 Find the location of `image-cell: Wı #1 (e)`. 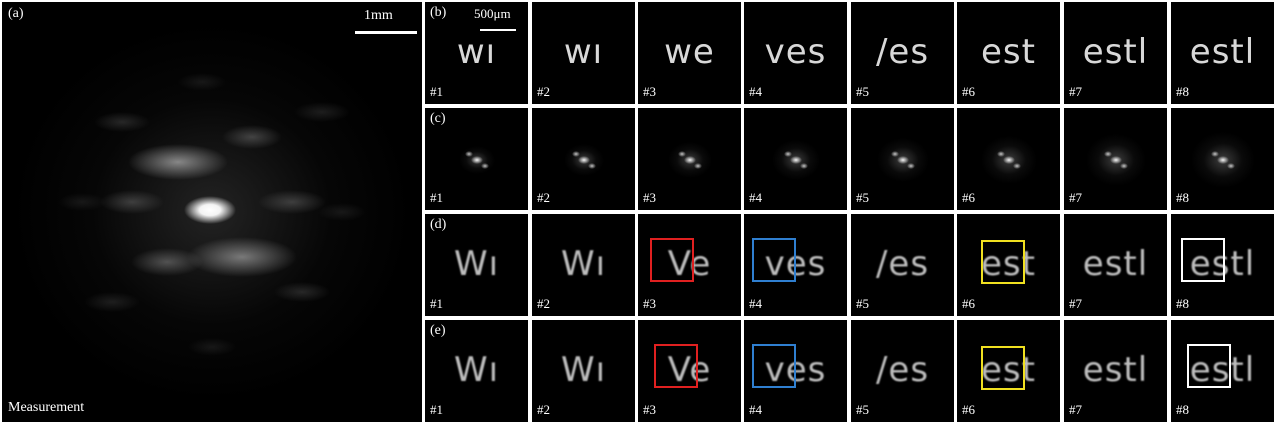

image-cell: Wı #1 (e) is located at coordinates (476, 371).